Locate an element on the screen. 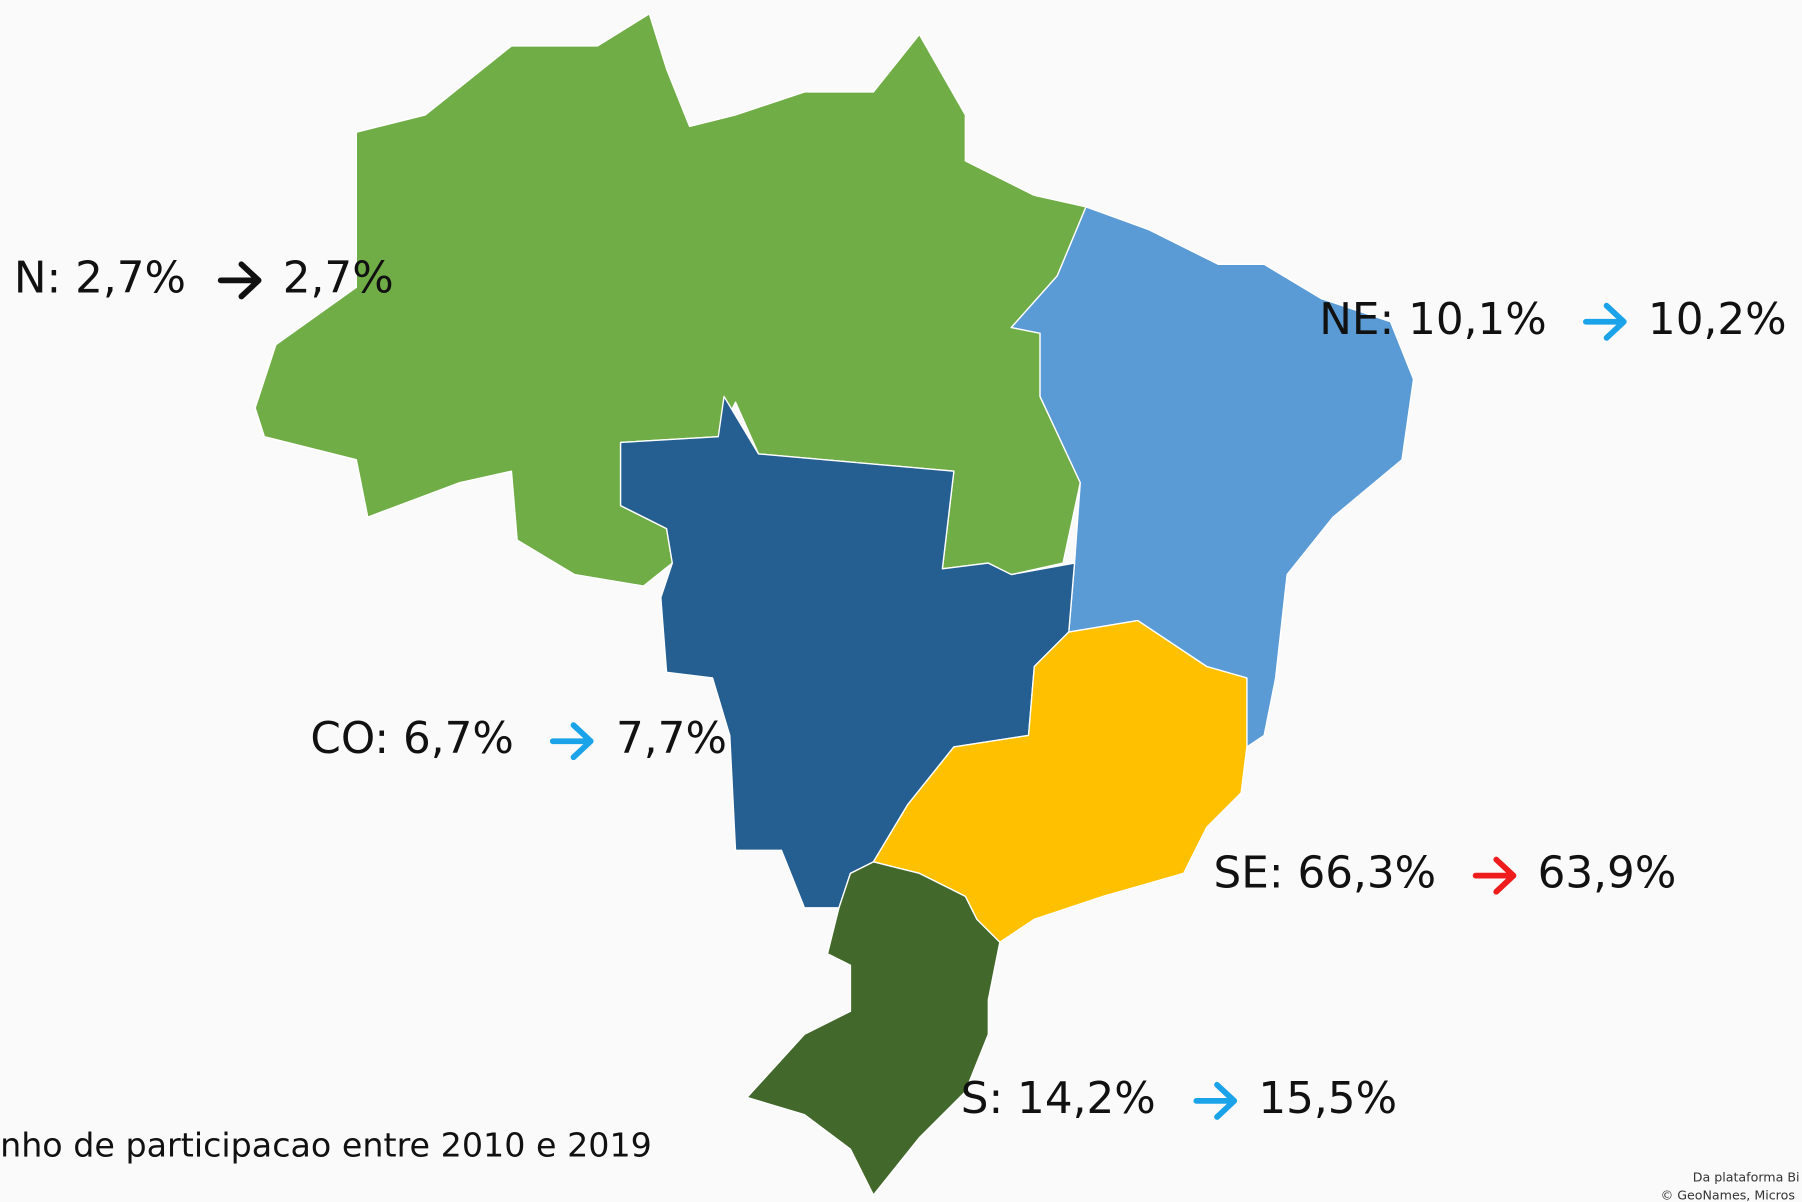 Image resolution: width=1802 pixels, height=1202 pixels. attribution: Da plataforma Bi is located at coordinates (1746, 1176).